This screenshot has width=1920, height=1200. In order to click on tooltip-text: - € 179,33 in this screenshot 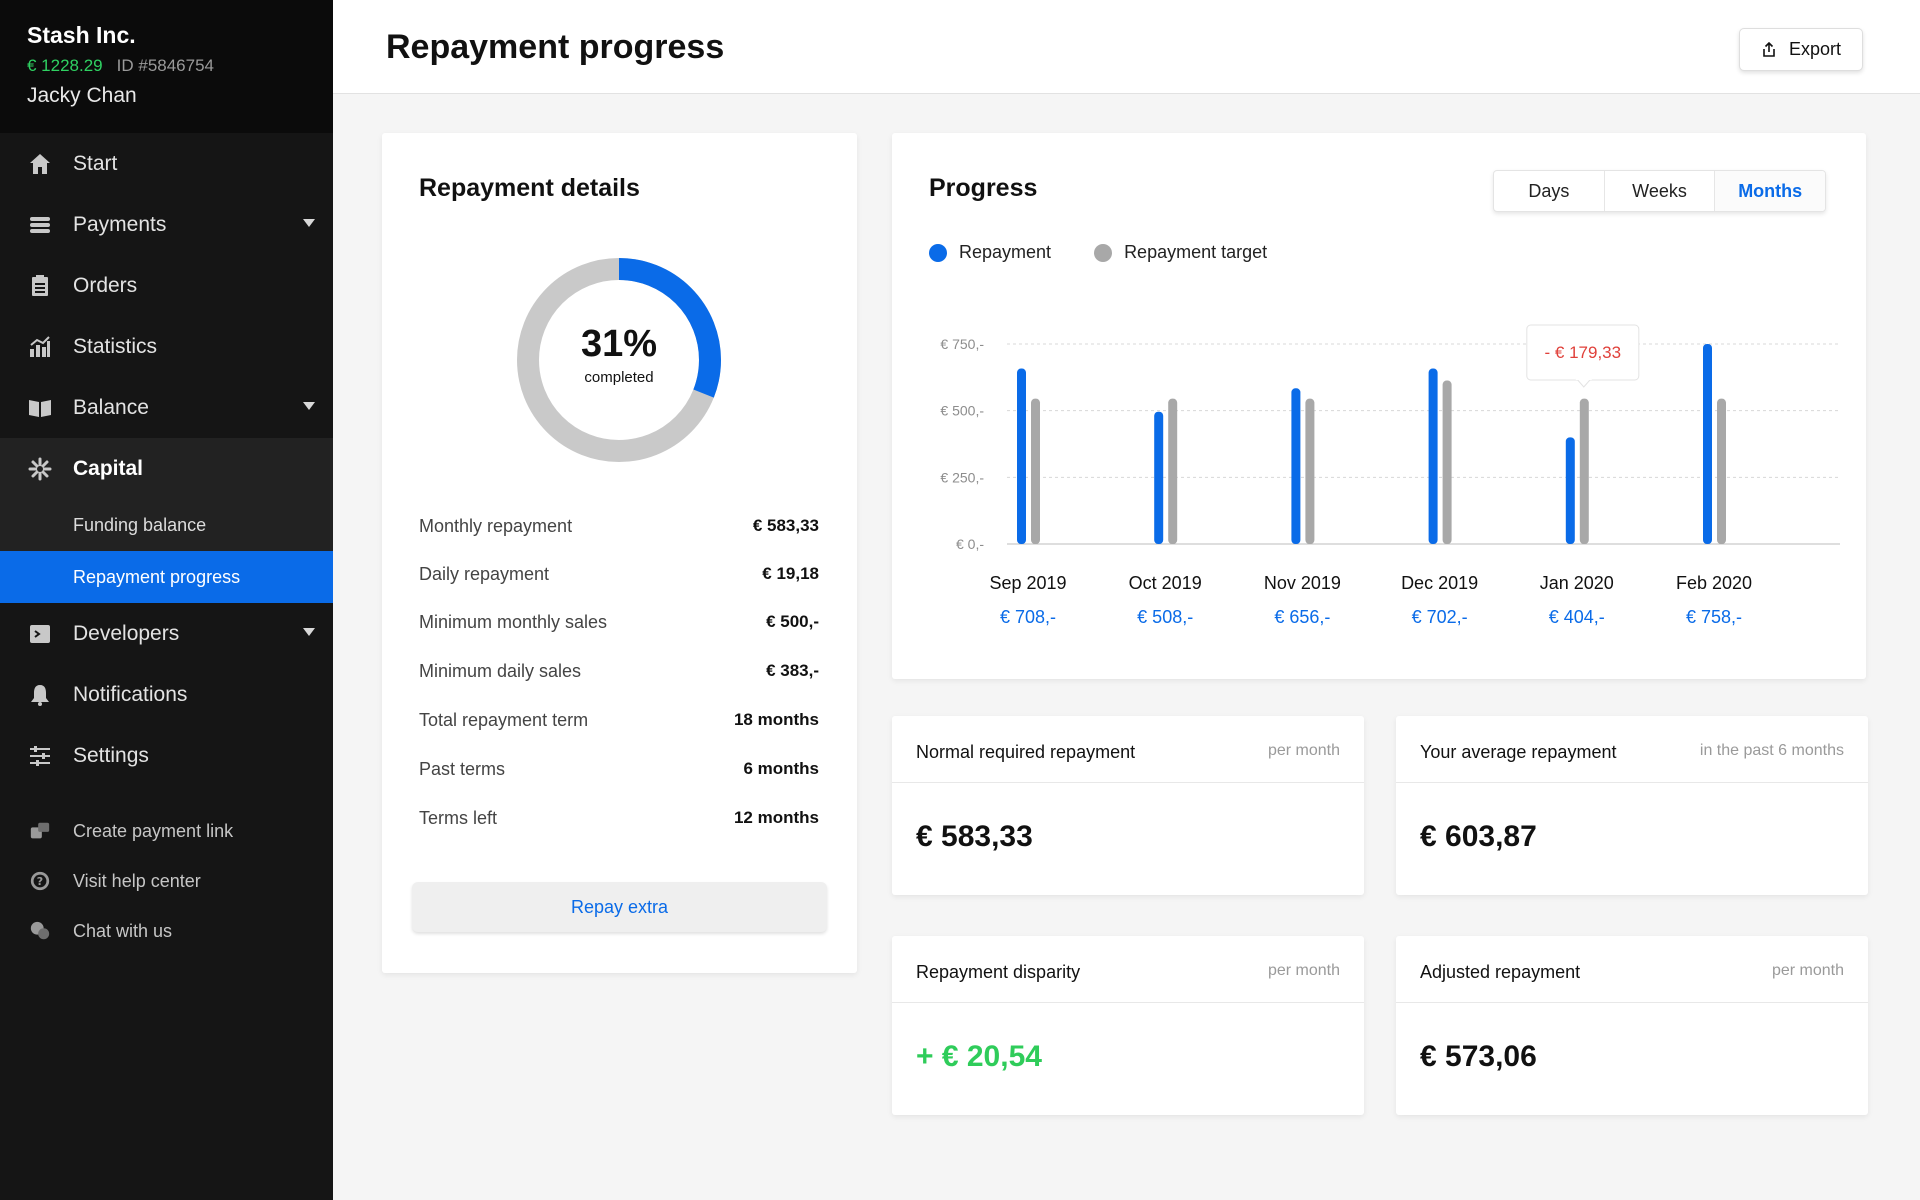, I will do `click(1583, 352)`.